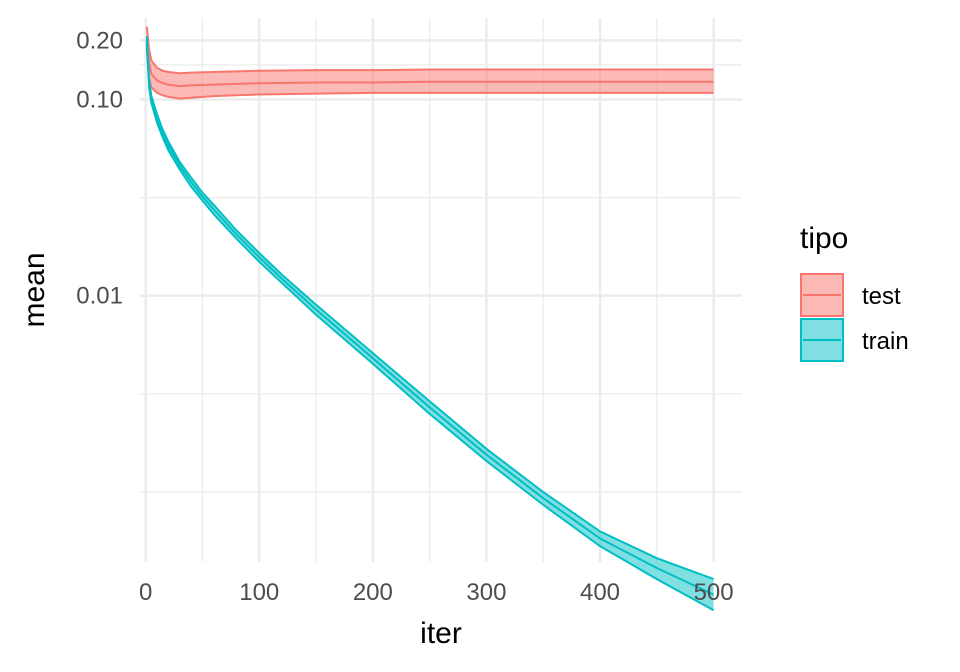 The width and height of the screenshot is (960, 672). Describe the element at coordinates (373, 592) in the screenshot. I see `x-tick-label: 200` at that location.